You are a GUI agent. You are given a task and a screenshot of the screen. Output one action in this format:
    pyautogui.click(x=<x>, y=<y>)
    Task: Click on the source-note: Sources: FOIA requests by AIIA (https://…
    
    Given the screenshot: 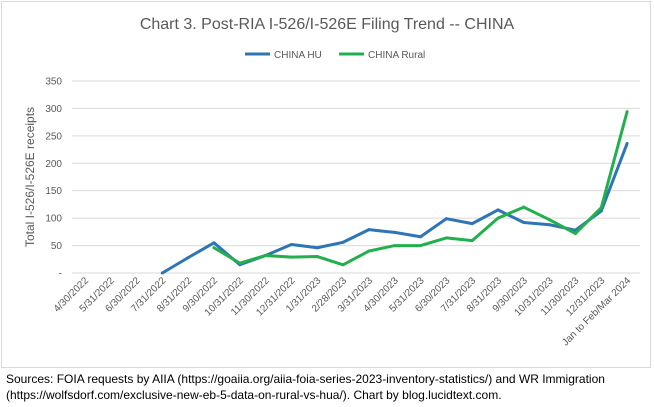 What is the action you would take?
    pyautogui.click(x=328, y=387)
    